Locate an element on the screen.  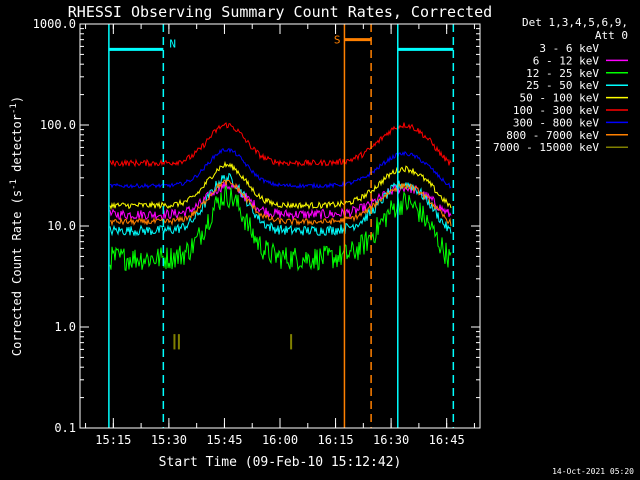
legend-label: 12 - 25 keV is located at coordinates (562, 73).